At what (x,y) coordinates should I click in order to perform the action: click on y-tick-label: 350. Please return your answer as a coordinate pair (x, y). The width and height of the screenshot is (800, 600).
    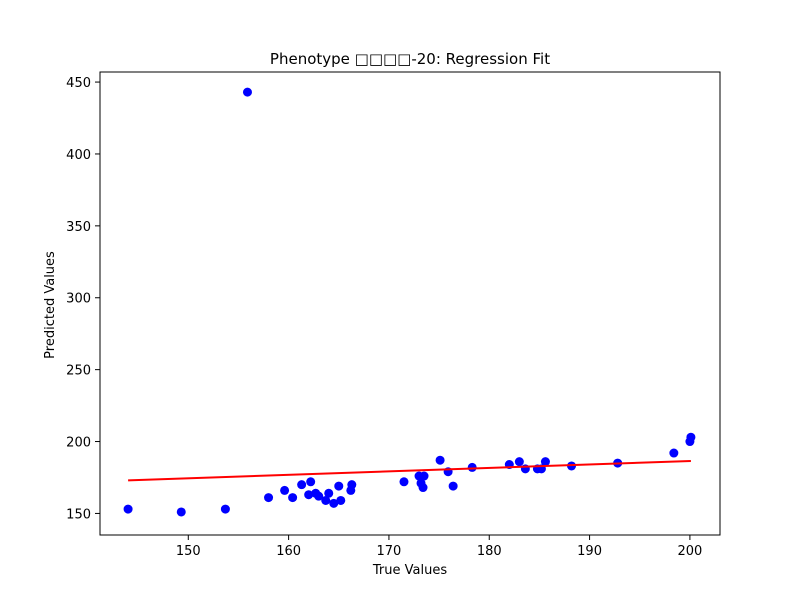
    Looking at the image, I should click on (78, 227).